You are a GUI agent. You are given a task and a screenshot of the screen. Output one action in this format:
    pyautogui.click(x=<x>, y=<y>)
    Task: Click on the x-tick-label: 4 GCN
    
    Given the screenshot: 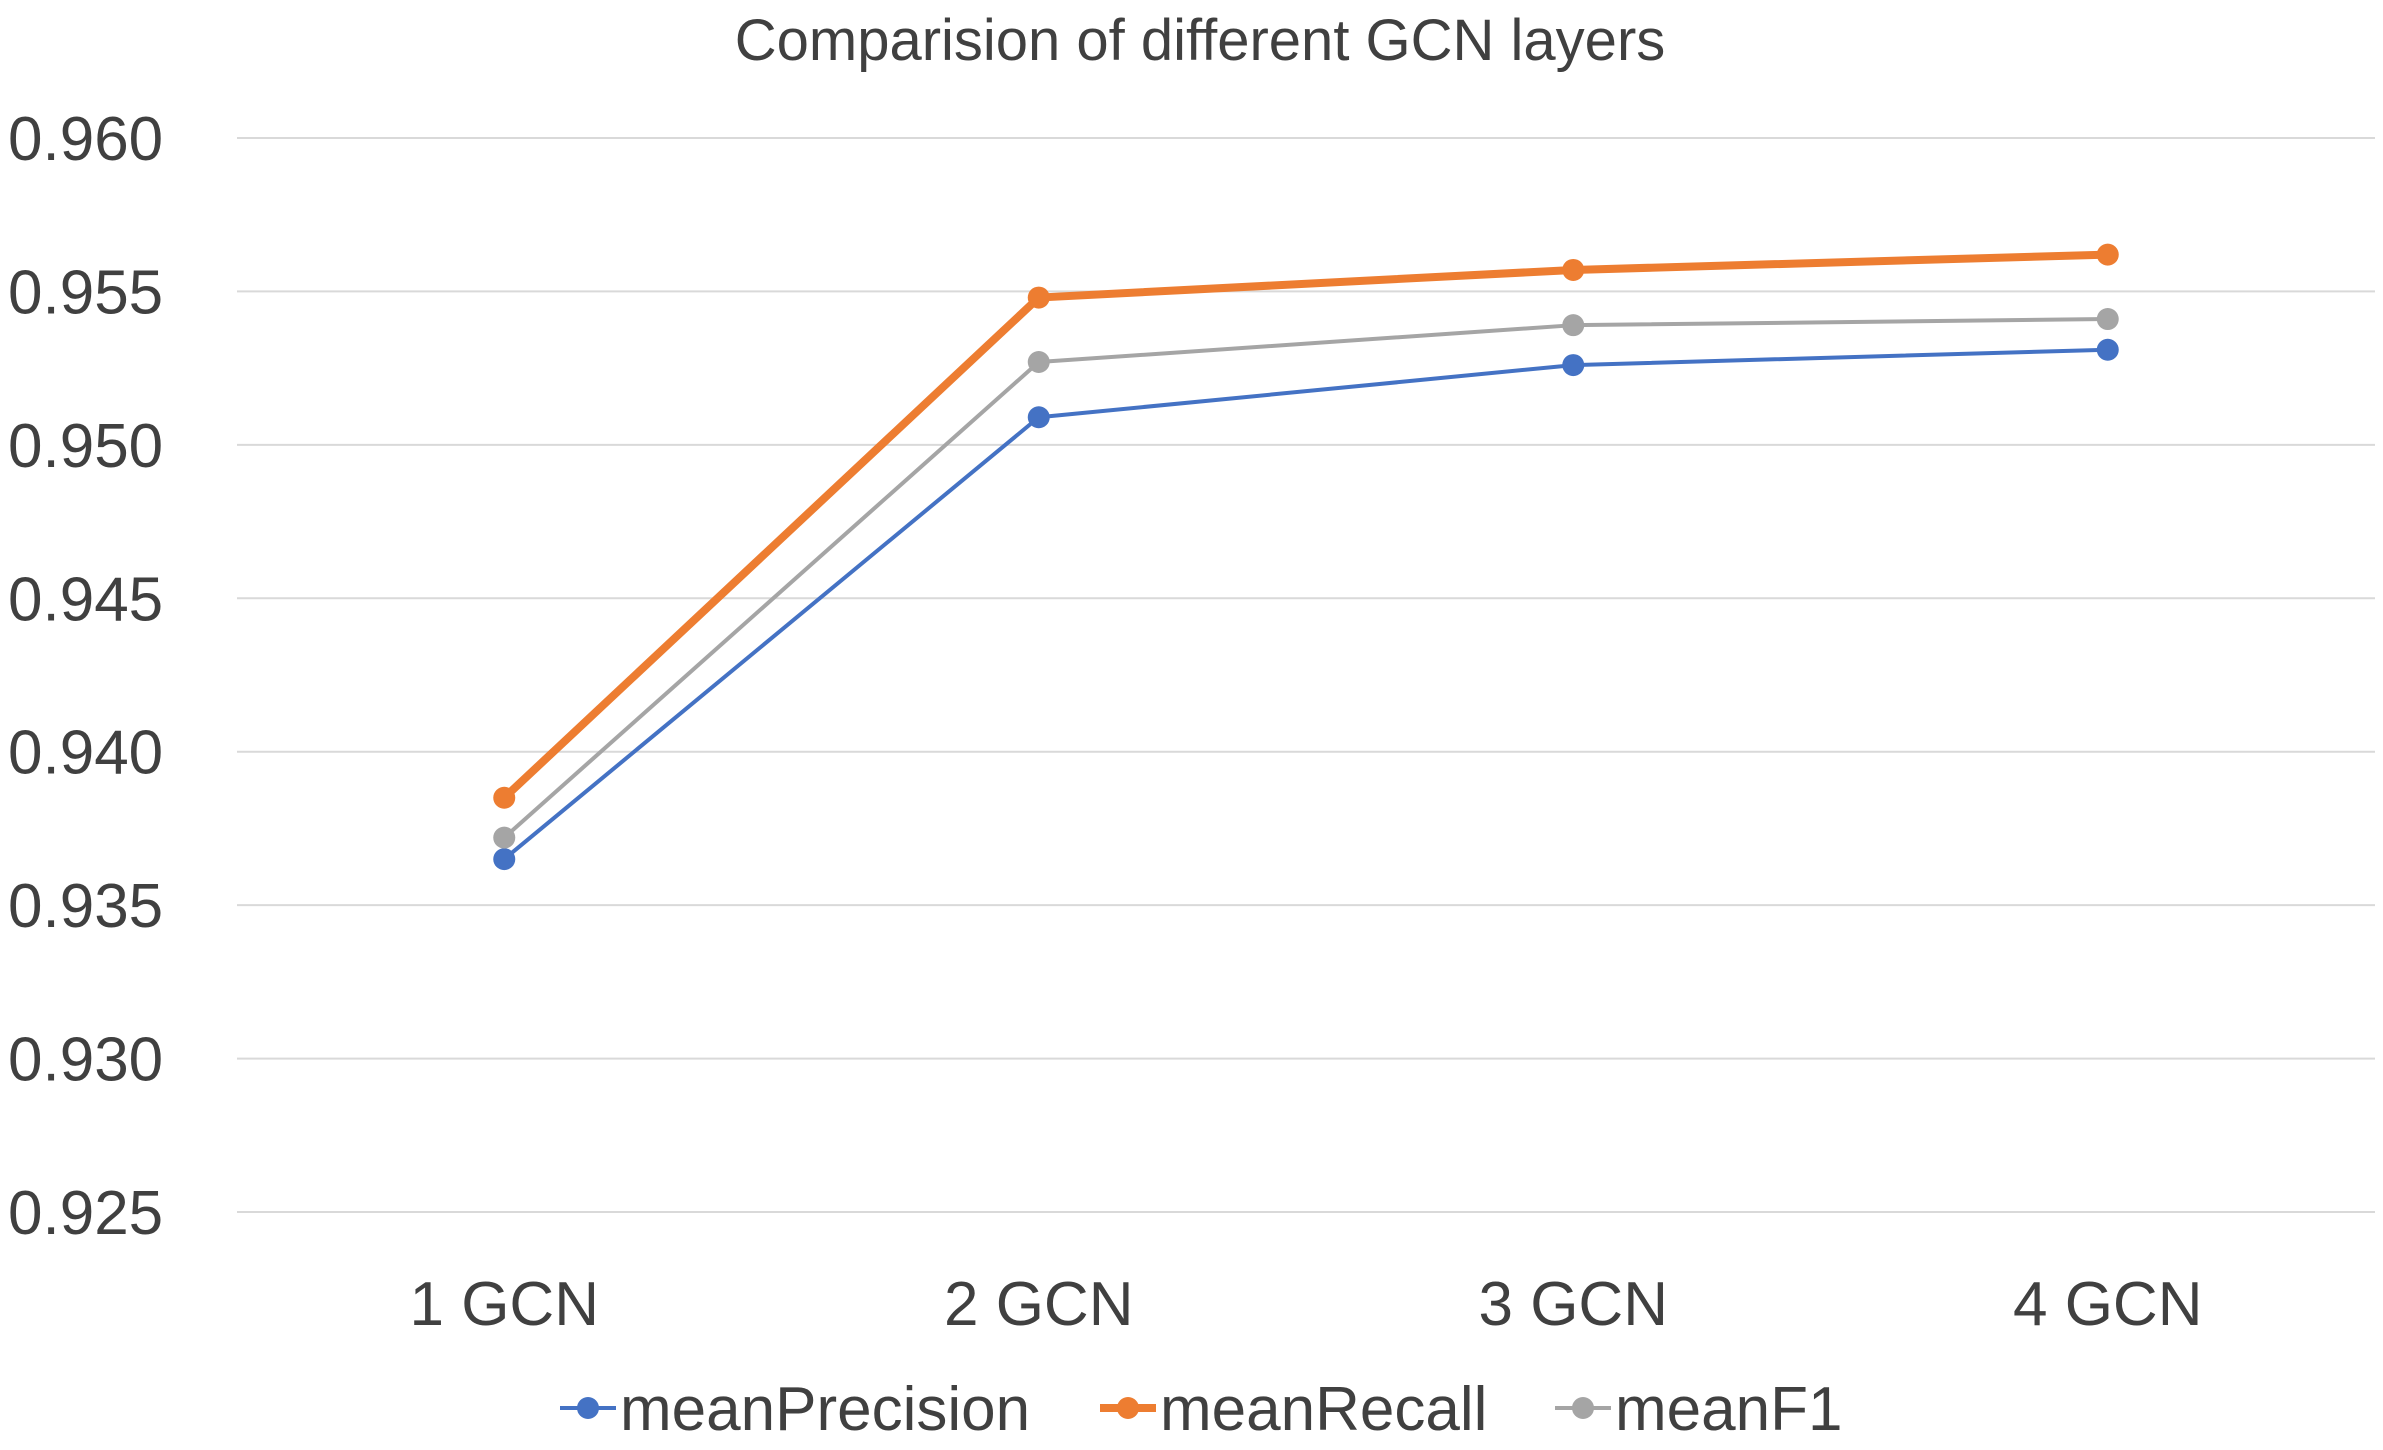 What is the action you would take?
    pyautogui.click(x=2107, y=1304)
    